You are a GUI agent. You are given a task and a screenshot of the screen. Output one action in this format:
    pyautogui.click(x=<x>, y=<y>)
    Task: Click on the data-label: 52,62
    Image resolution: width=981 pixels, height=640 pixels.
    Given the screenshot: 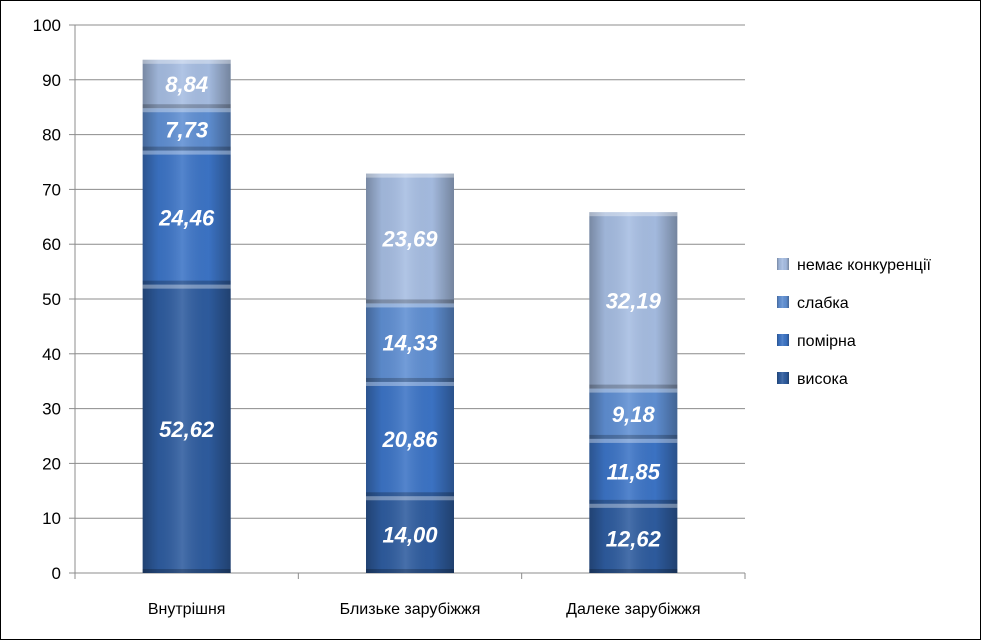 What is the action you would take?
    pyautogui.click(x=187, y=429)
    